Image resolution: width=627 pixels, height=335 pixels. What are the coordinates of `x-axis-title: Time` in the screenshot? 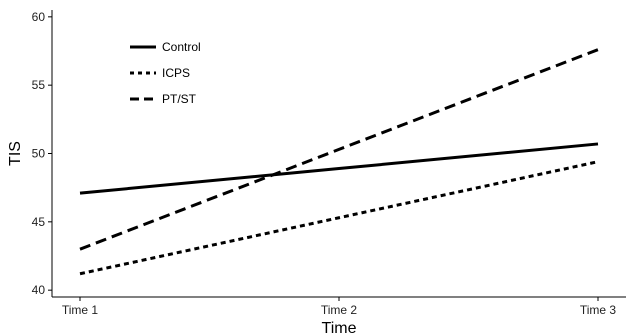 It's located at (339, 327).